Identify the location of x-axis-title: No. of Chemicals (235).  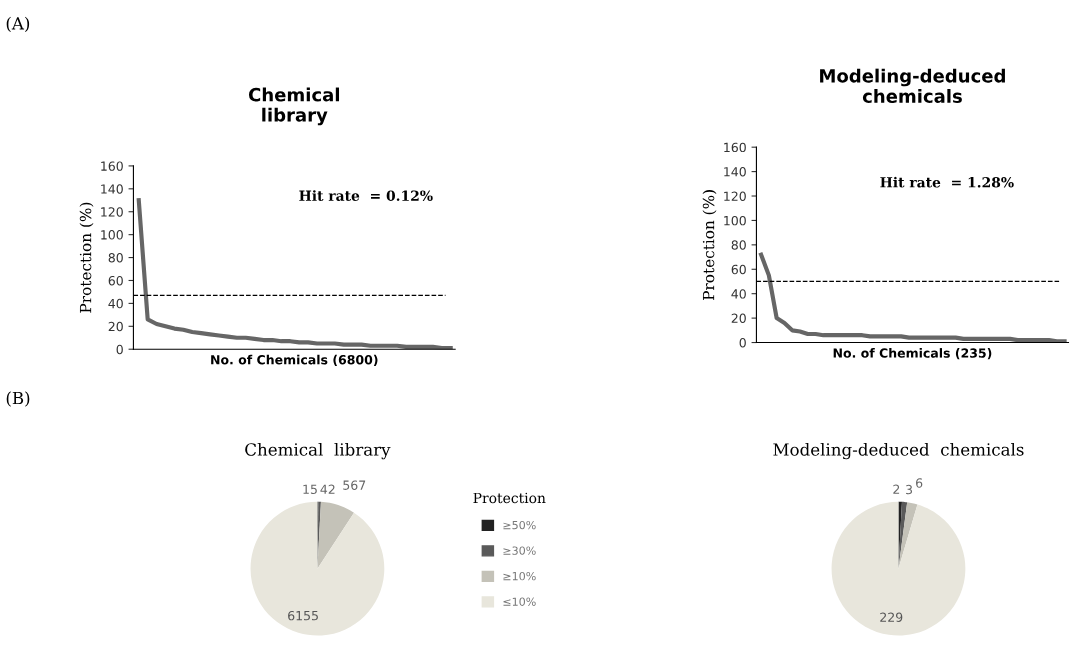
(912, 354).